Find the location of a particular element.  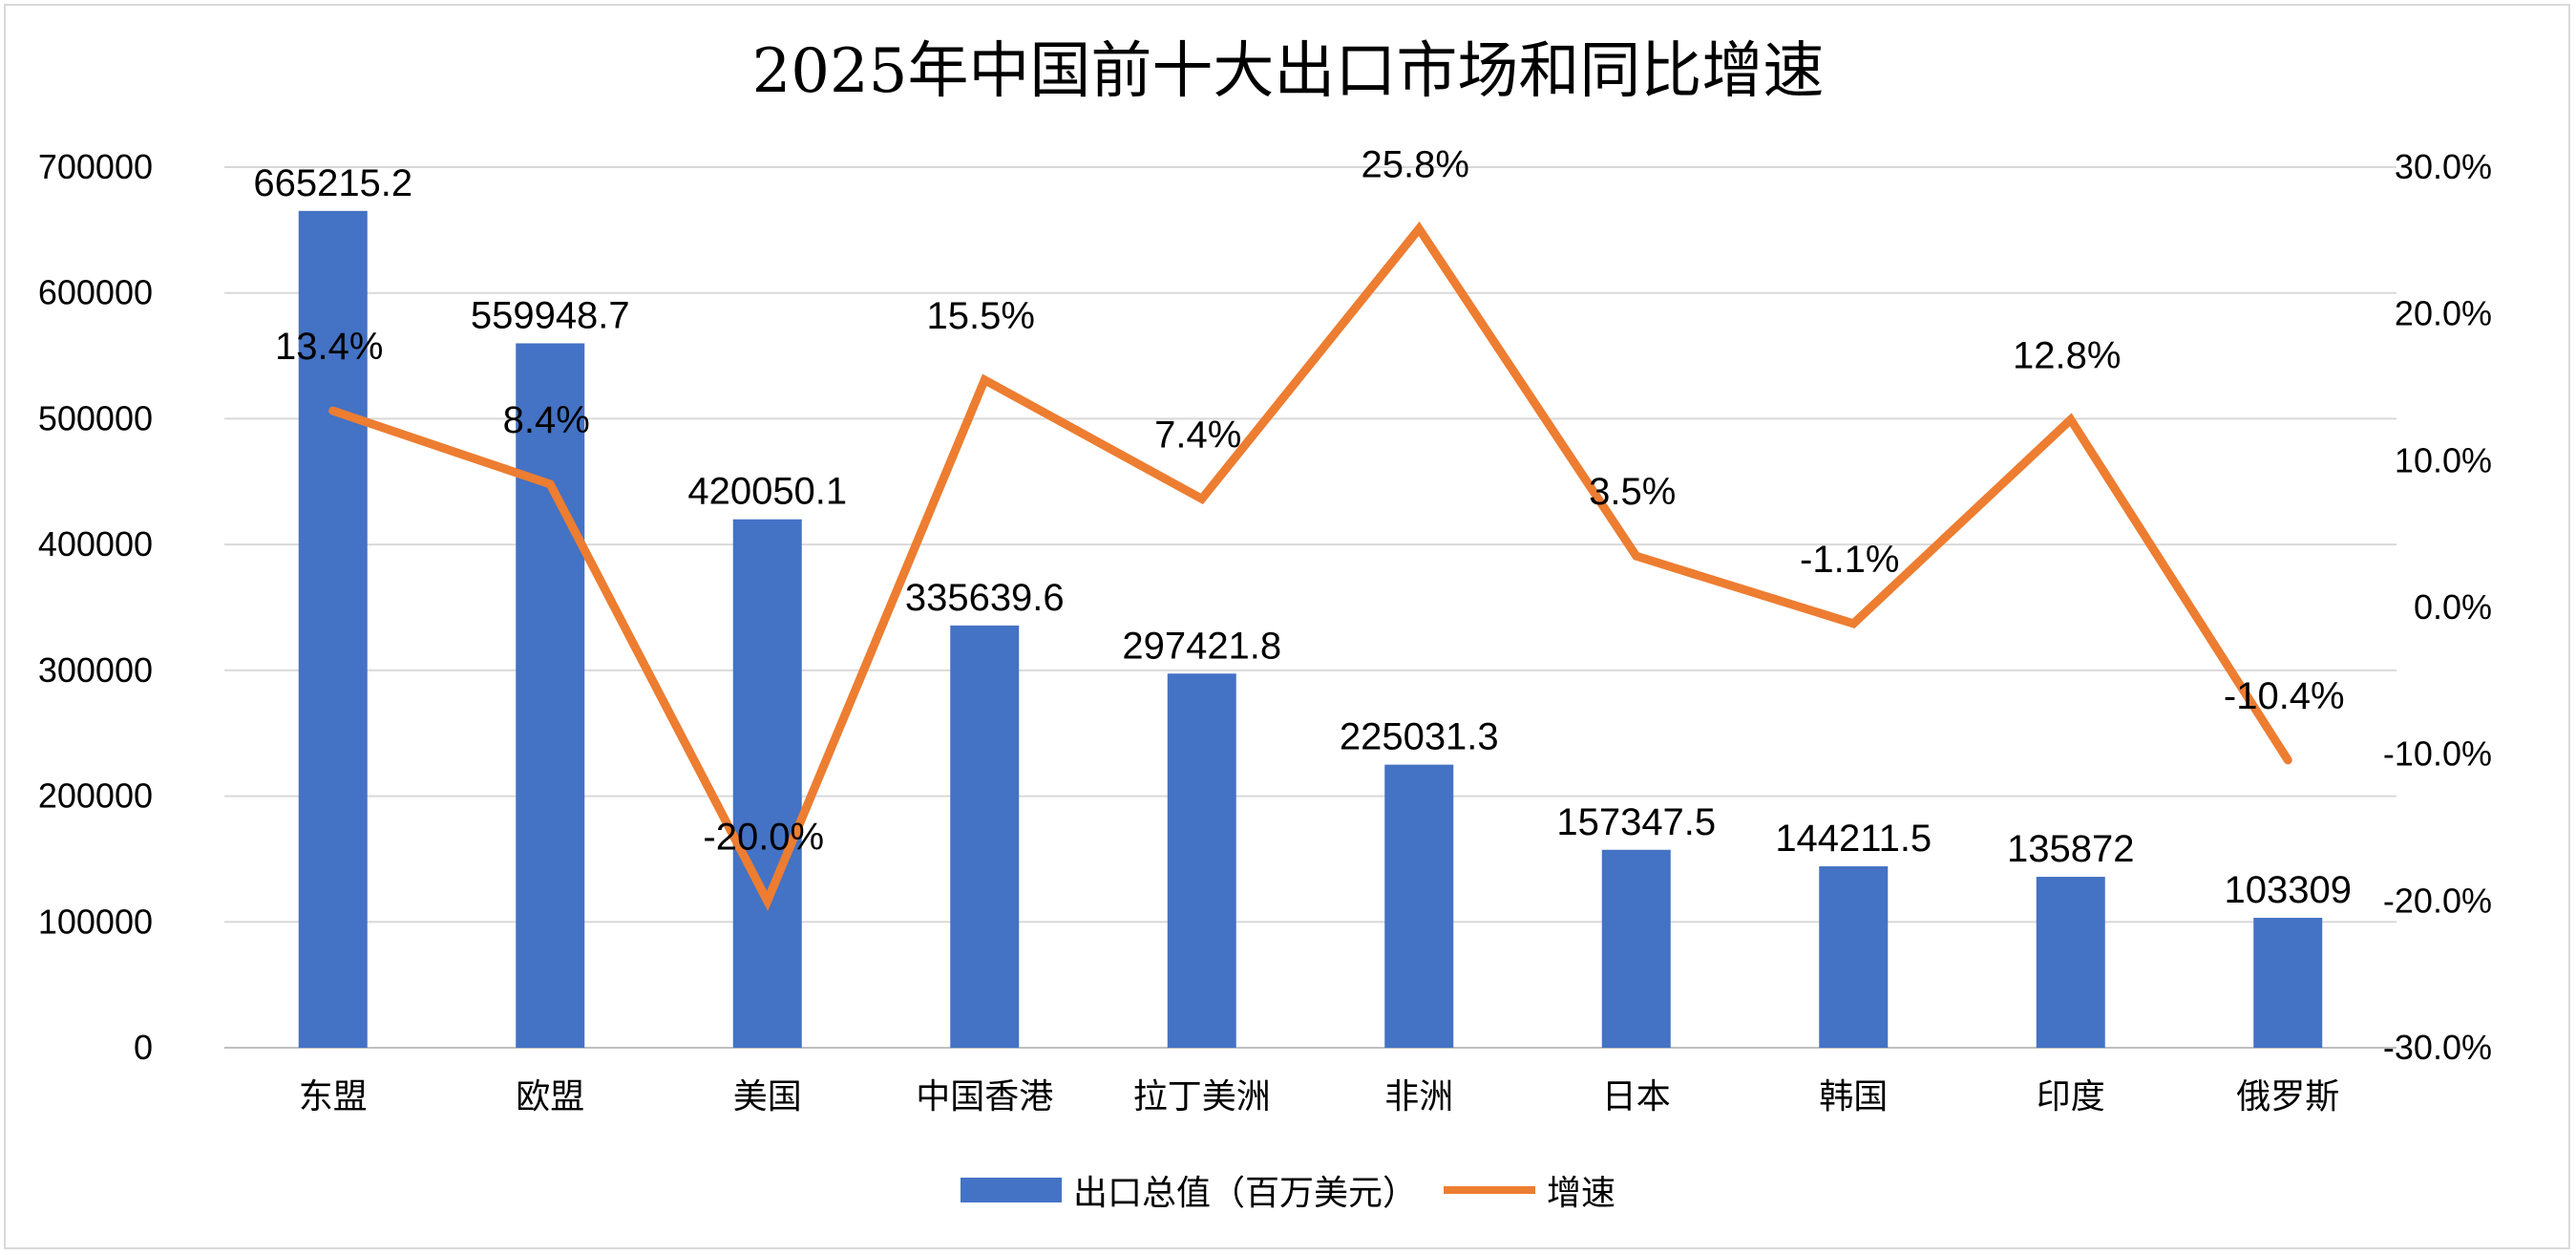

line-value-label: -20.0% is located at coordinates (763, 837).